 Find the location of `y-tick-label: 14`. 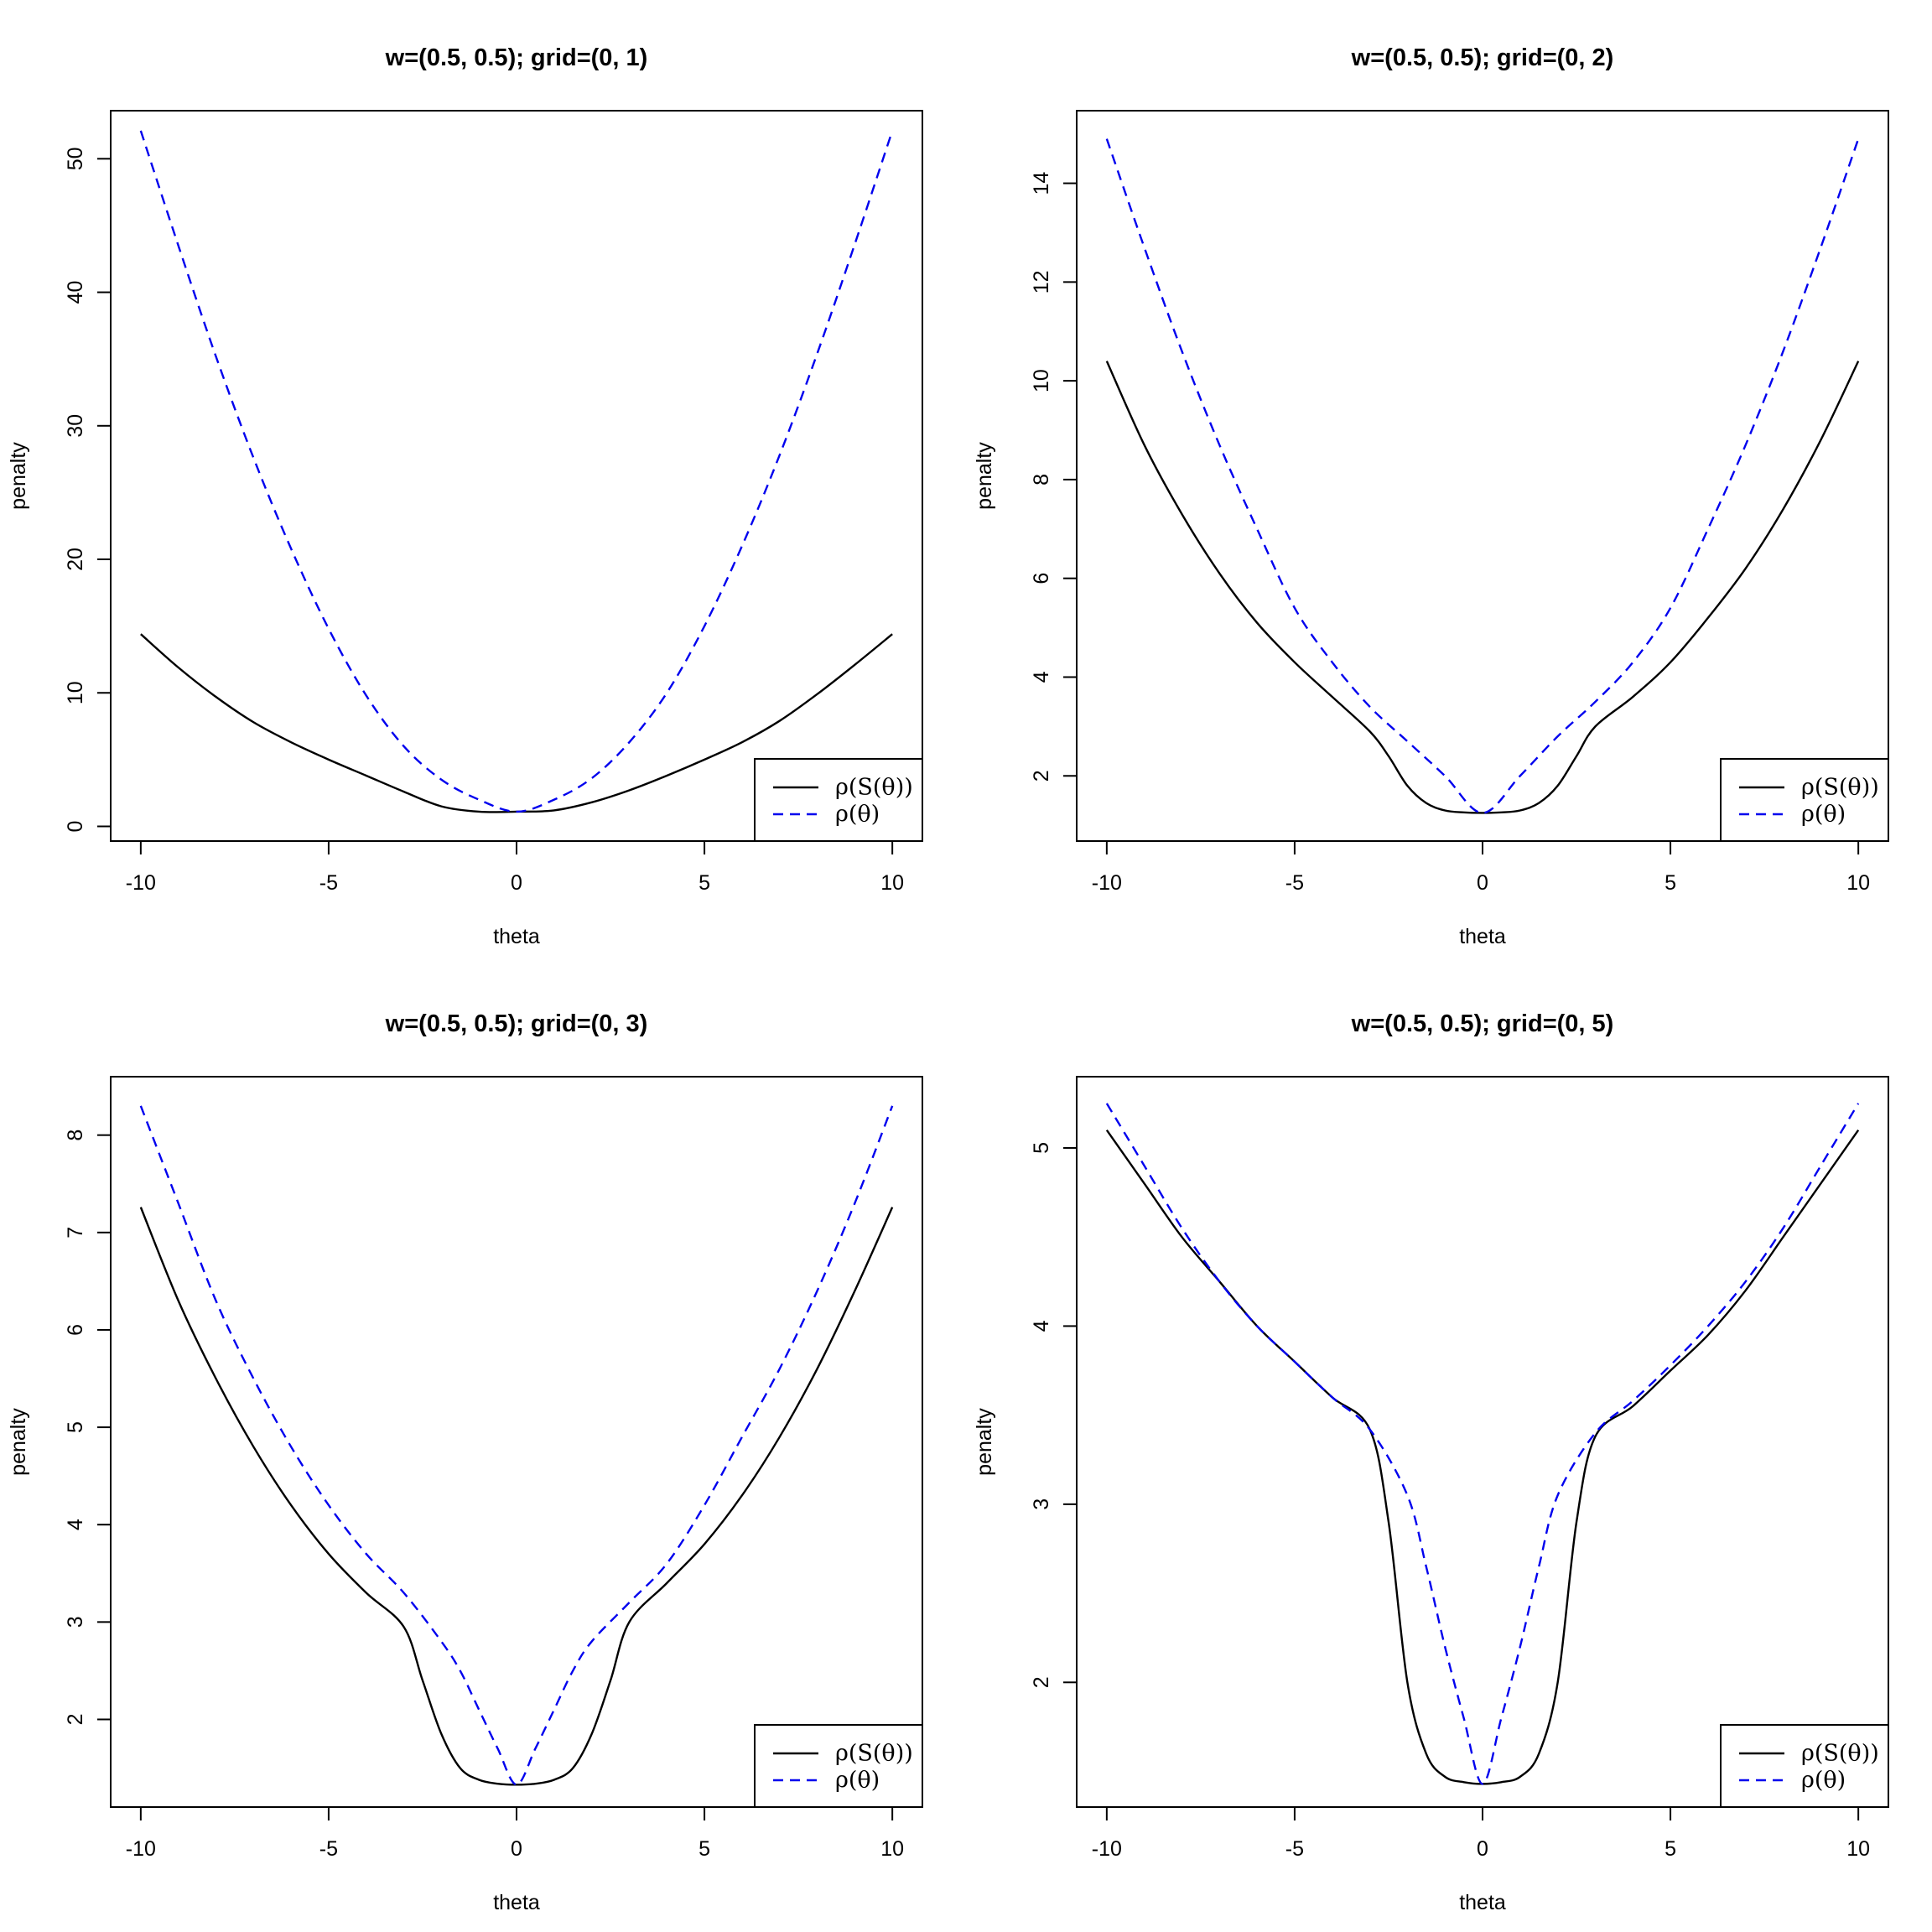

y-tick-label: 14 is located at coordinates (1041, 183).